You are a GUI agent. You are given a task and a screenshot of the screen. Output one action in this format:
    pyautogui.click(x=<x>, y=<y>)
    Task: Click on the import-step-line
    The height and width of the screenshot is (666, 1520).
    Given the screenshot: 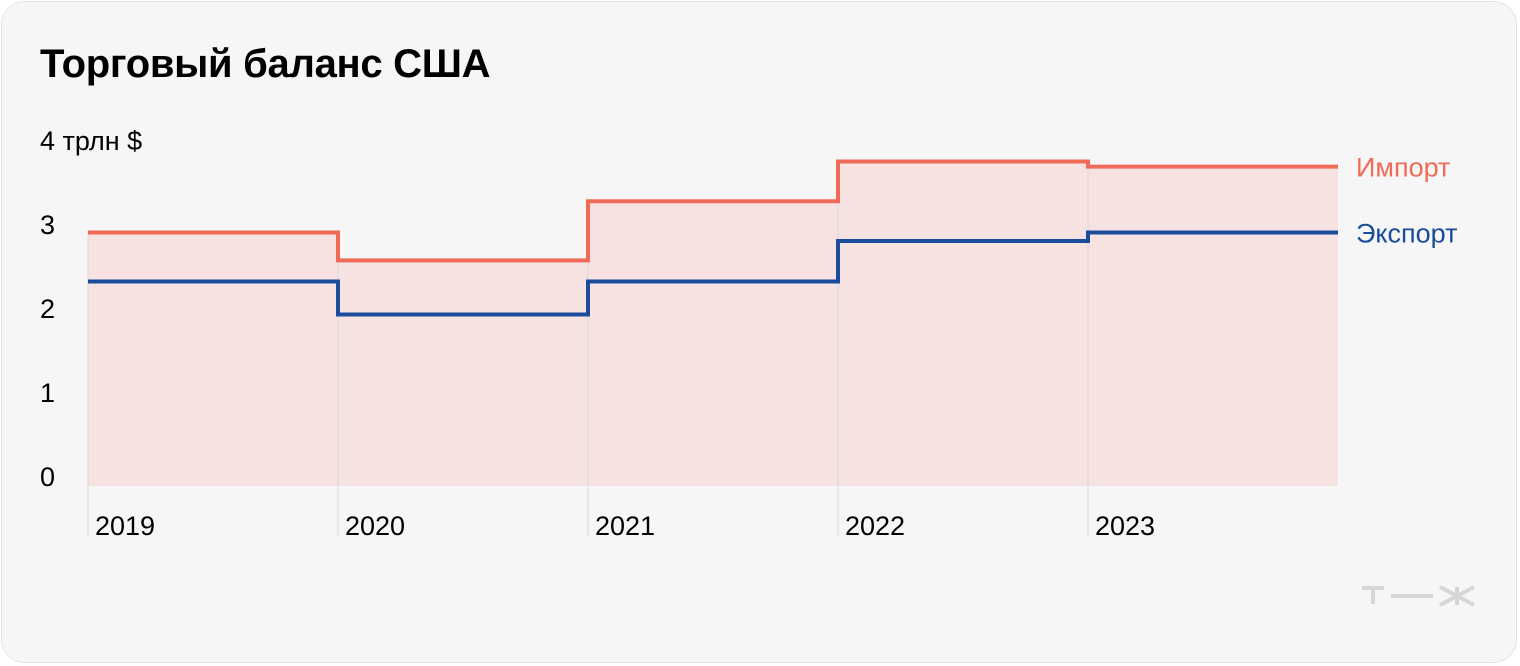 What is the action you would take?
    pyautogui.click(x=713, y=211)
    